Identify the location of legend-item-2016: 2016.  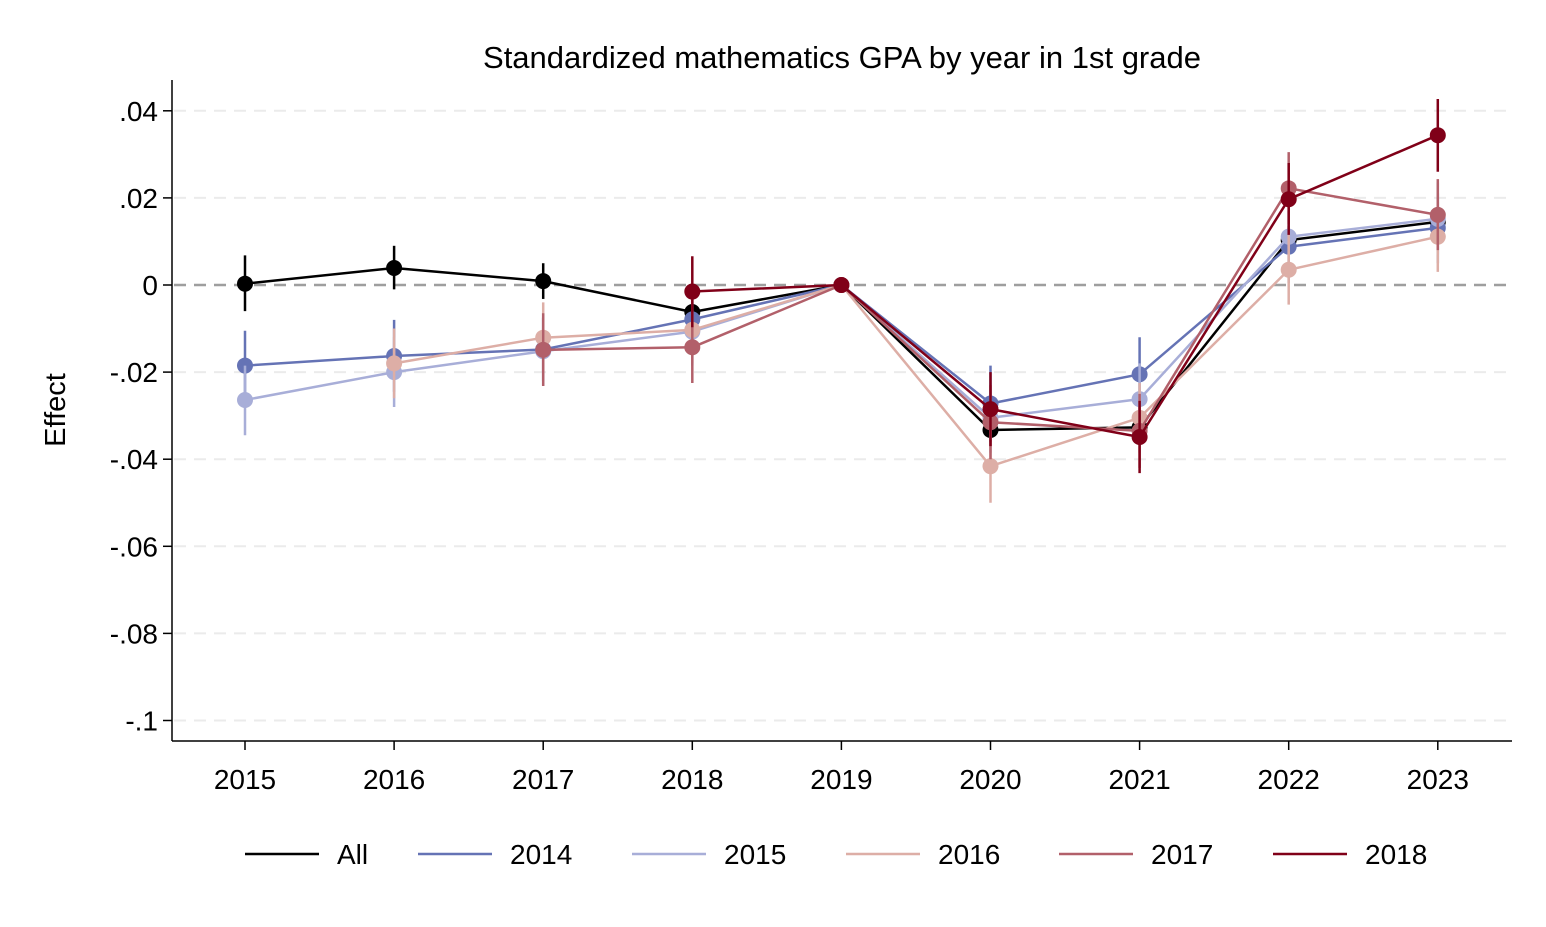
(923, 854).